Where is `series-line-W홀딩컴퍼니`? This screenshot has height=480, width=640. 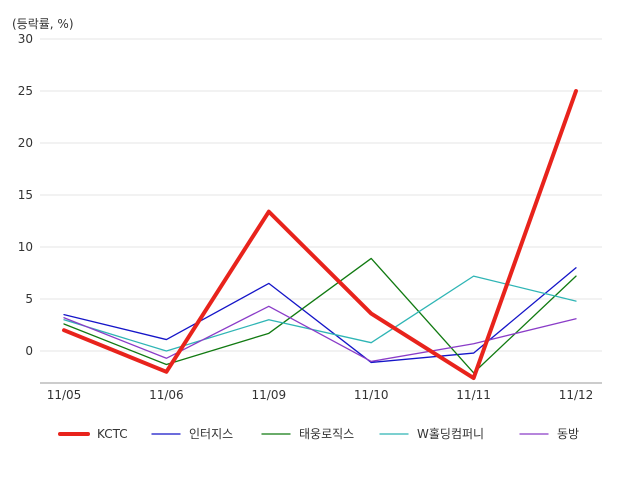 series-line-W홀딩컴퍼니 is located at coordinates (320, 313).